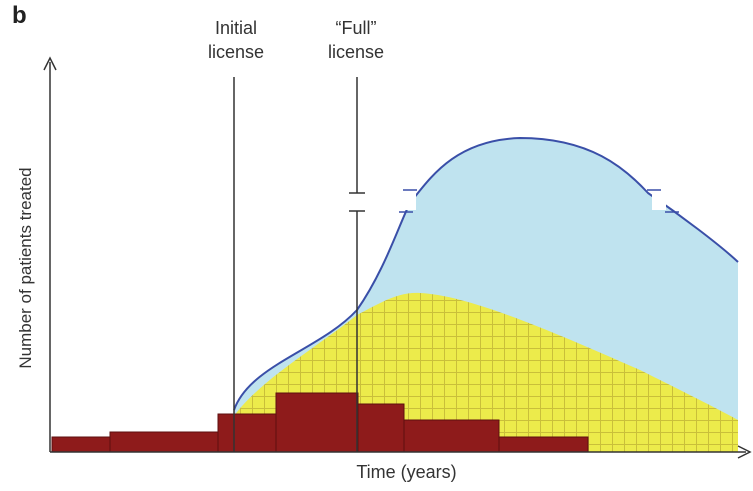 The height and width of the screenshot is (491, 753). I want to click on panel-letter: b, so click(19, 15).